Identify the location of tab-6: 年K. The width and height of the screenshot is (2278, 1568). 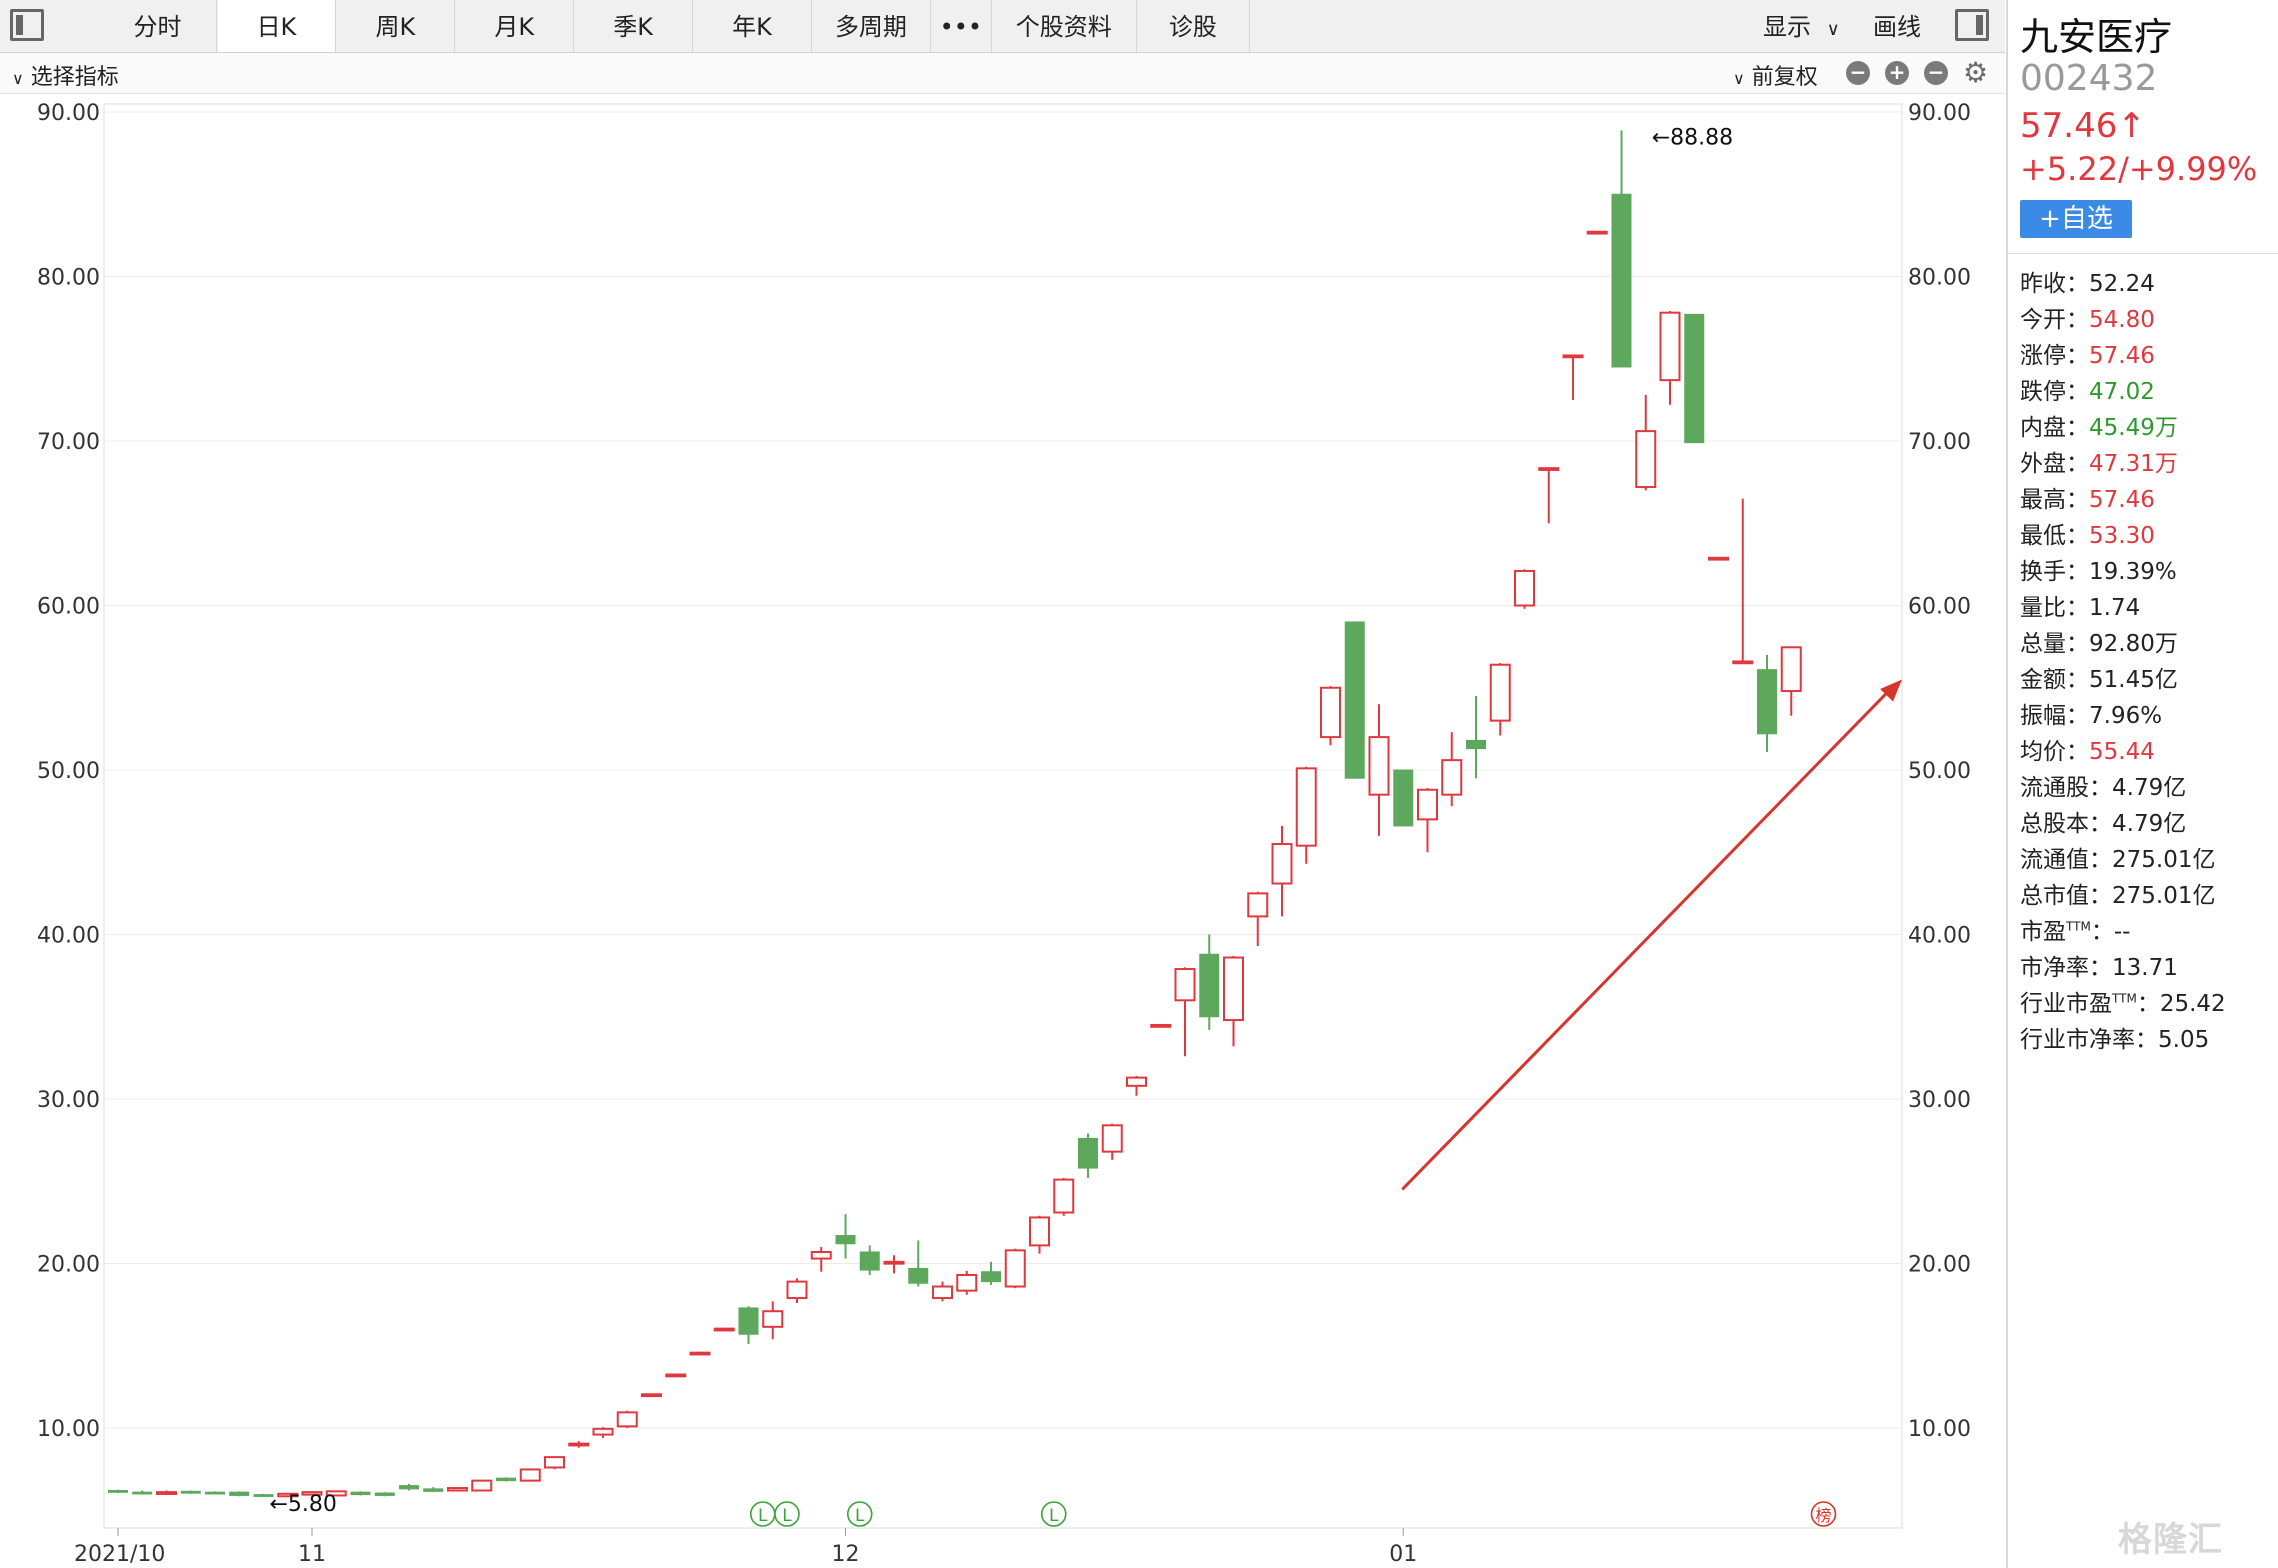
(752, 26).